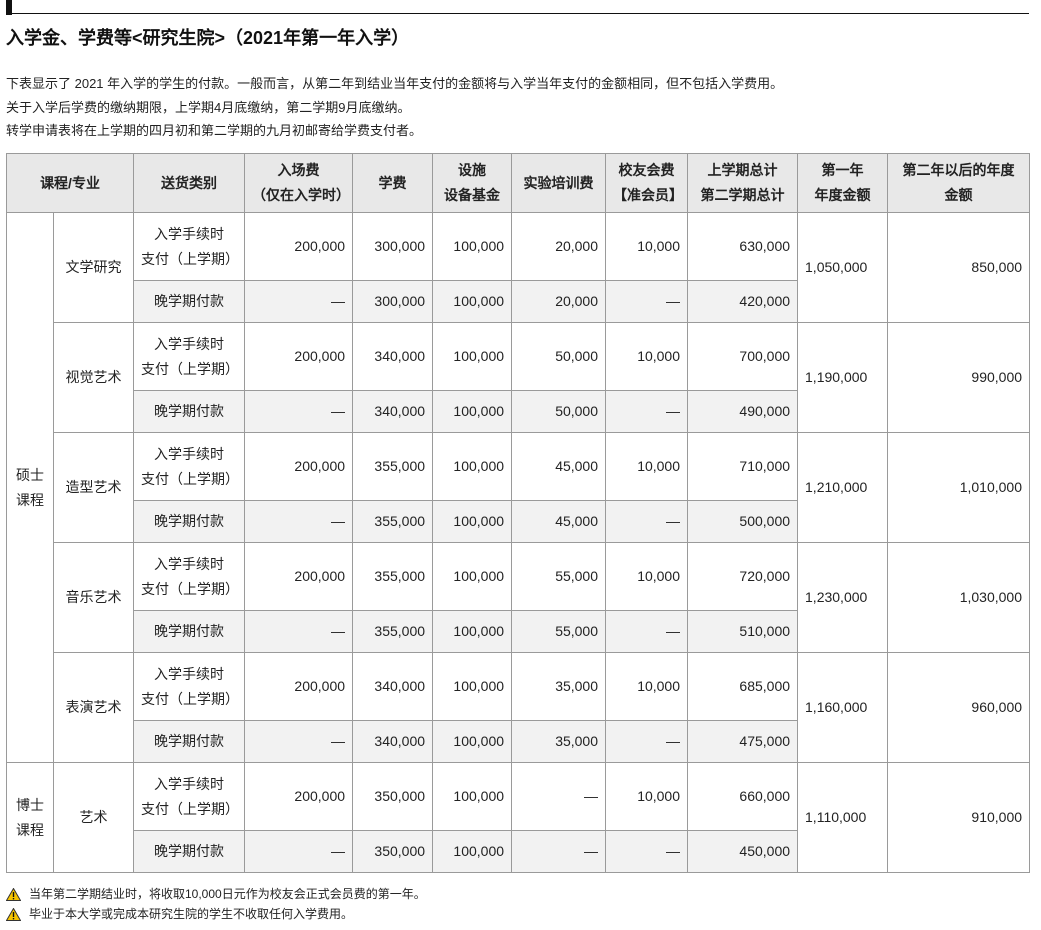 The height and width of the screenshot is (930, 1041). I want to click on table-row: 晚学期付款 —340,000 100,000 35,000—475,000, so click(518, 741).